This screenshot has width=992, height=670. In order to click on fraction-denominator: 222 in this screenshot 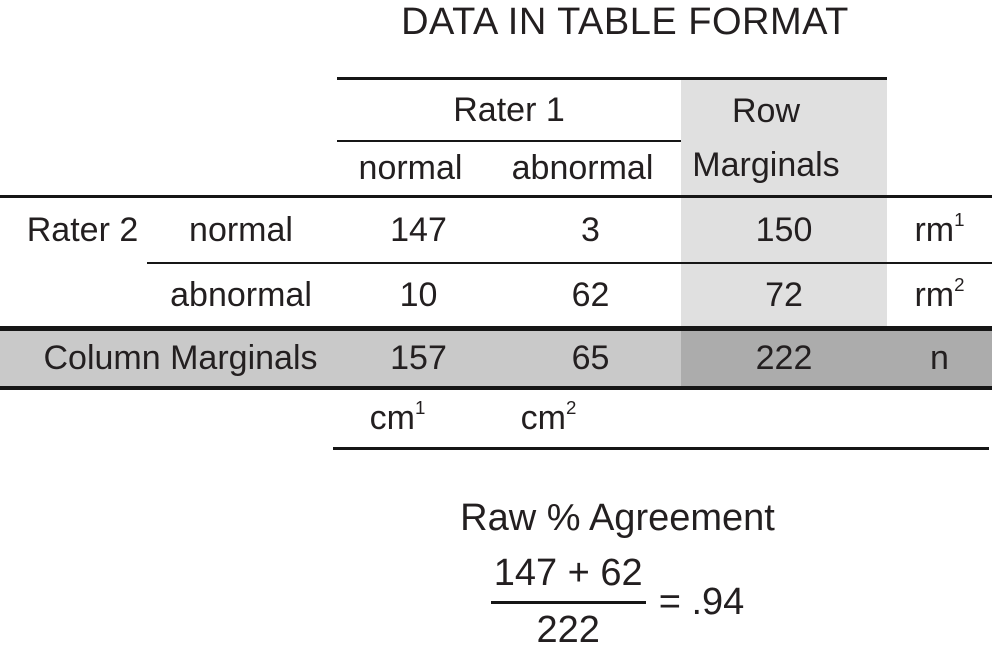, I will do `click(568, 630)`.